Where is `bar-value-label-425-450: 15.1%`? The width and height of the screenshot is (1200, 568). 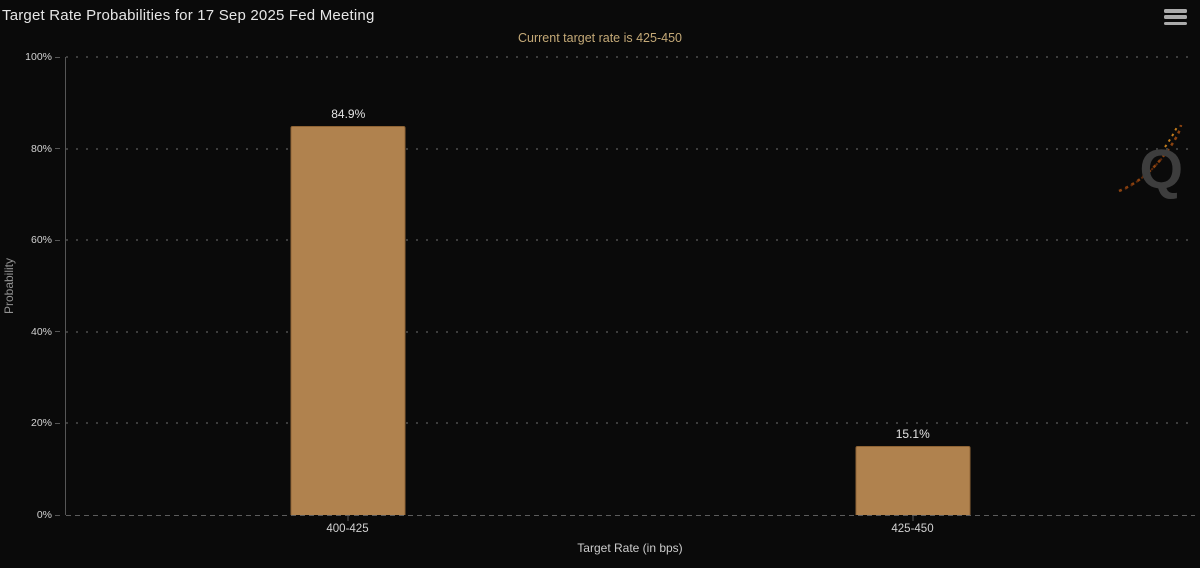
bar-value-label-425-450: 15.1% is located at coordinates (912, 433).